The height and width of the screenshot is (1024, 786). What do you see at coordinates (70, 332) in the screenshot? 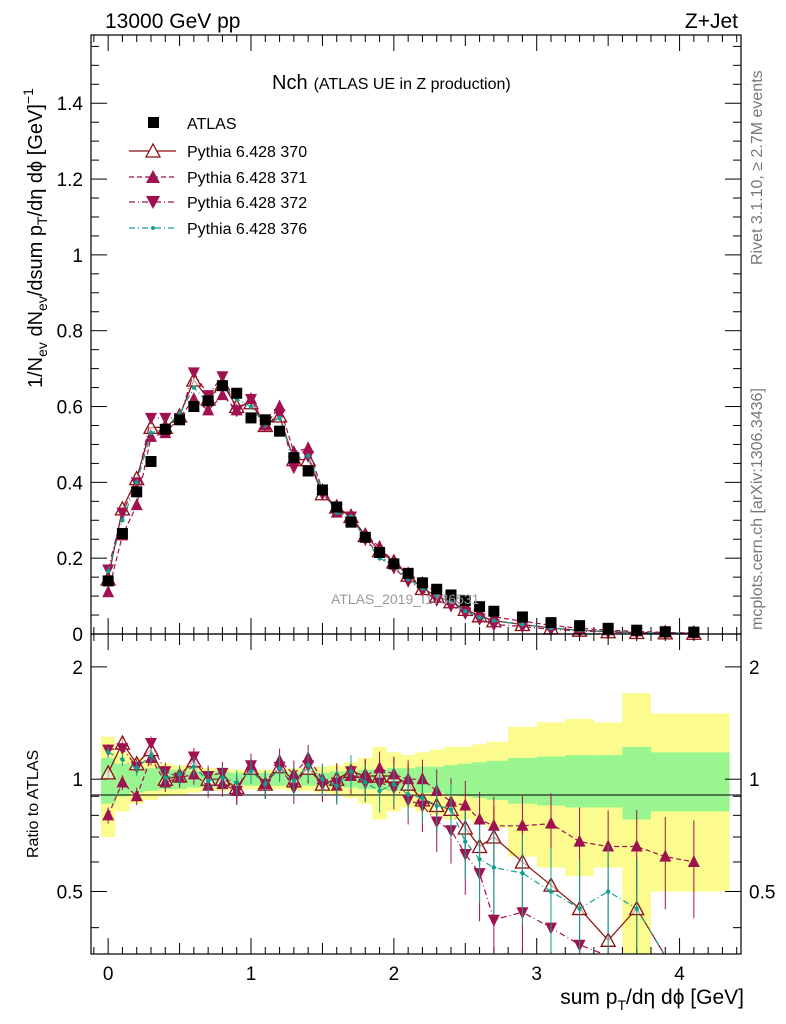
I see `main-ytick-label: 0.8` at bounding box center [70, 332].